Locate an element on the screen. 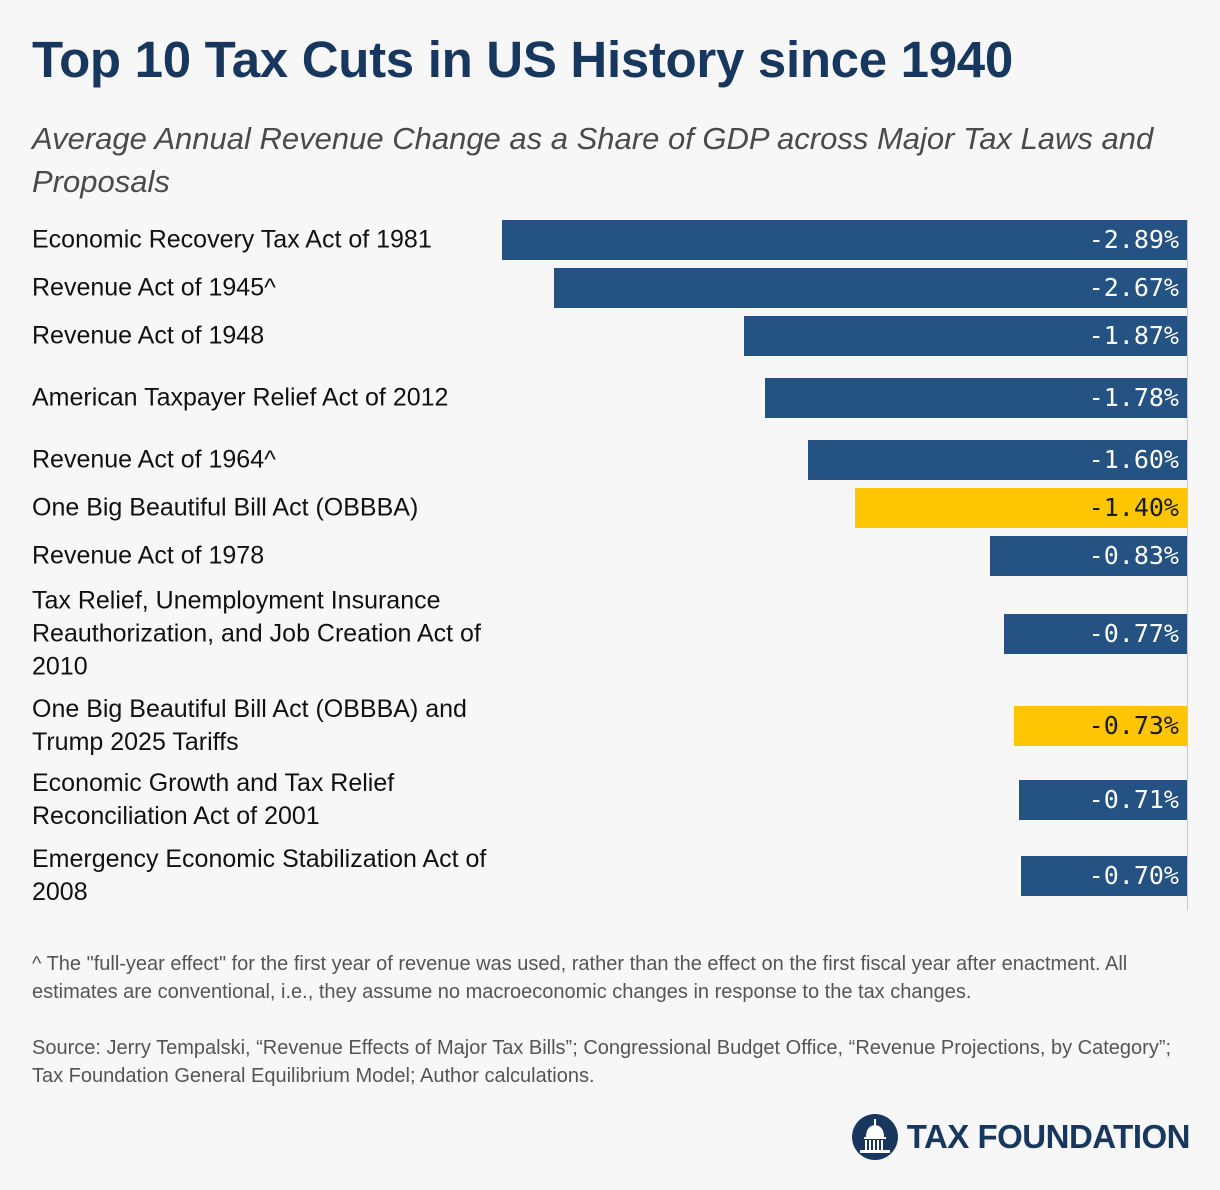 The image size is (1220, 1190). category-label: Revenue Act of 1964^ is located at coordinates (154, 459).